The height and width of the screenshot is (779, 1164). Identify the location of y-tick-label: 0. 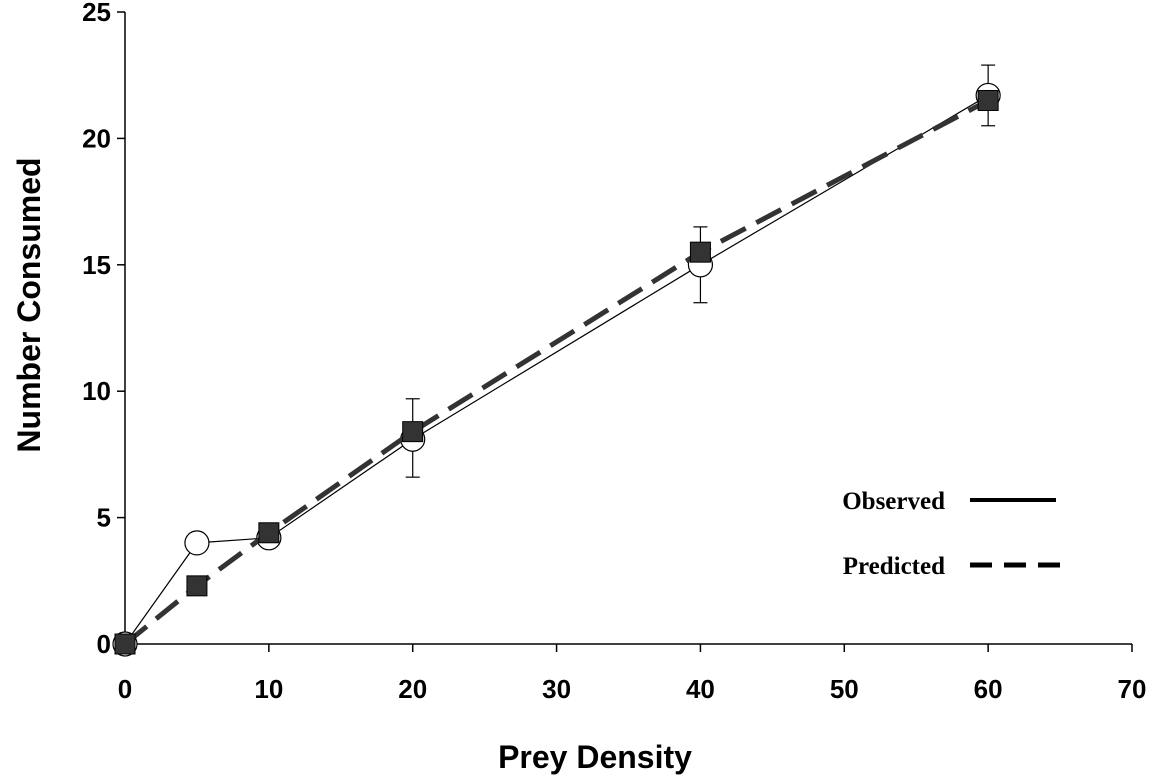
(104, 644).